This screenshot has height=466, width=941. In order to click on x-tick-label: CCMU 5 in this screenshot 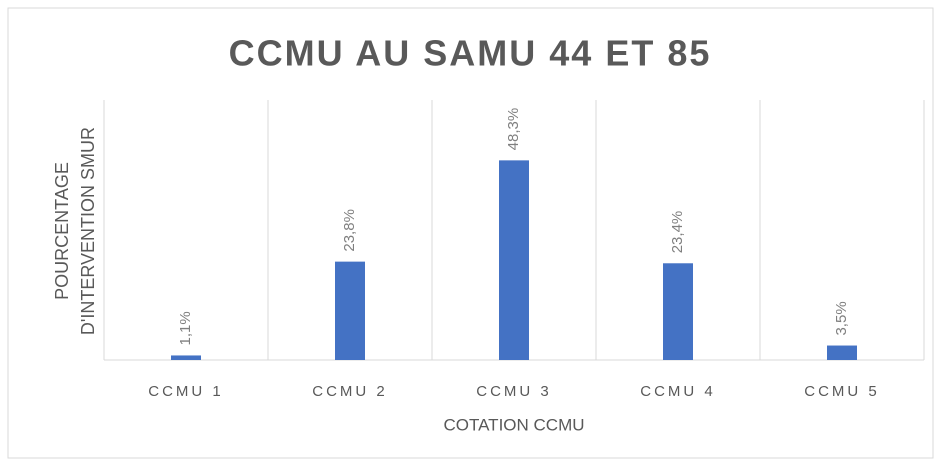, I will do `click(842, 391)`.